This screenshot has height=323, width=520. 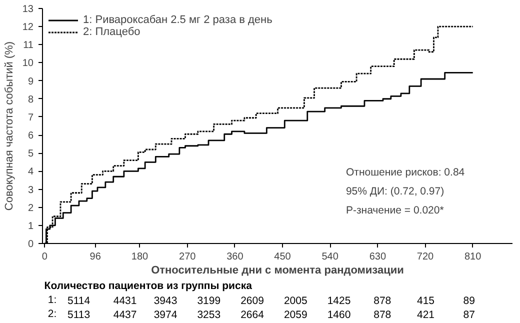 I want to click on annotation: Отношение рисков: 0.84, so click(x=405, y=172).